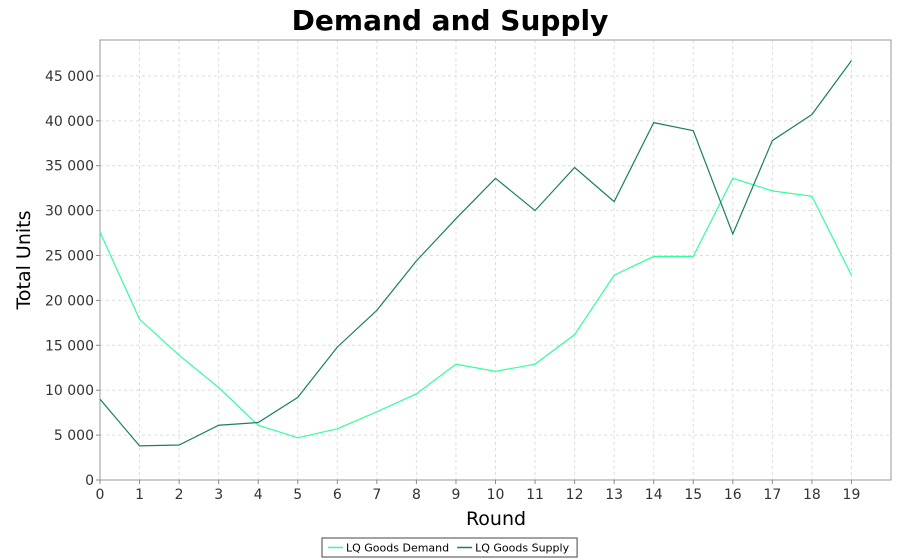 Image resolution: width=900 pixels, height=560 pixels. Describe the element at coordinates (376, 495) in the screenshot. I see `x-tick-label: 7` at that location.